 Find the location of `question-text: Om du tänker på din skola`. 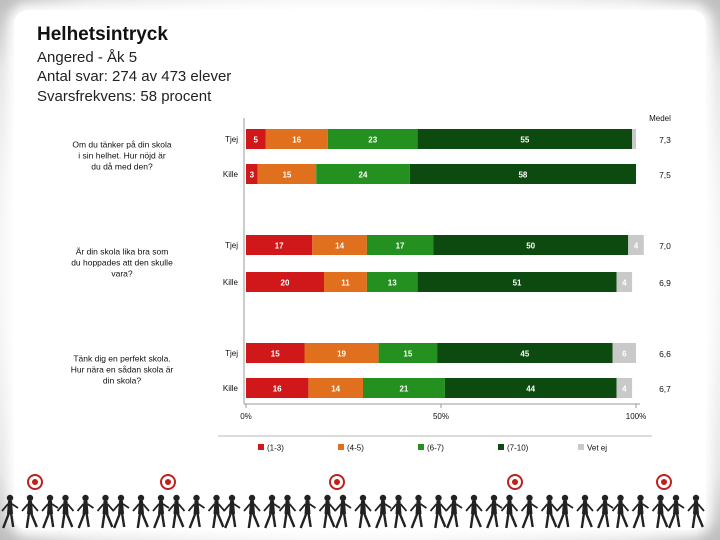

question-text: Om du tänker på din skola is located at coordinates (121, 145).